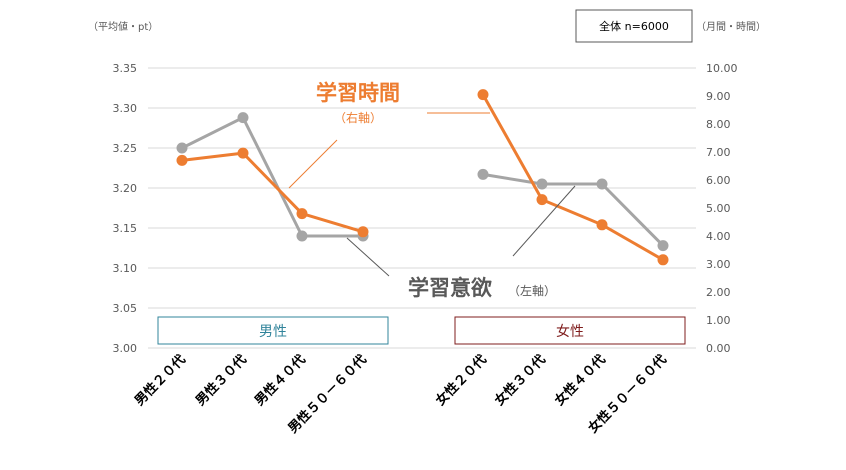  I want to click on left-tick-label: 3.10, so click(125, 268).